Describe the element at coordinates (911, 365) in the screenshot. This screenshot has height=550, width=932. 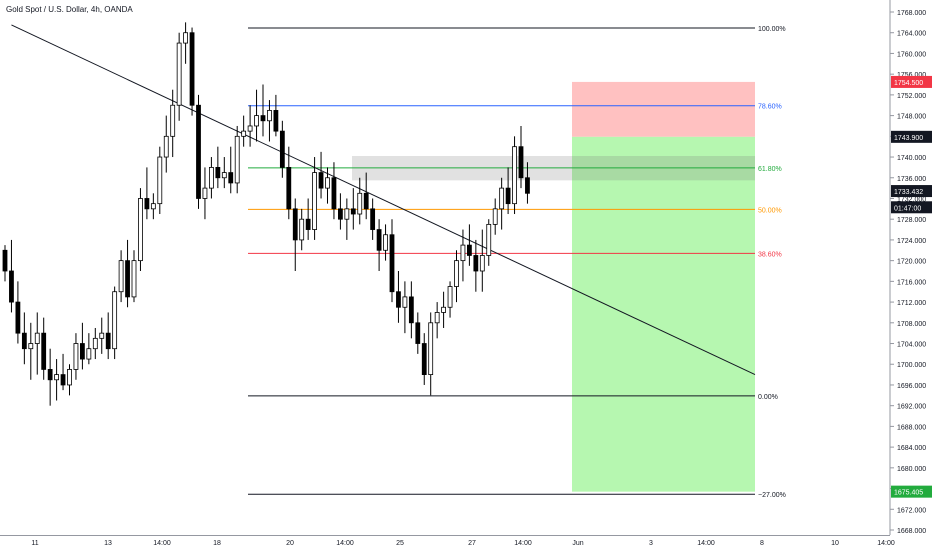
I see `price-tick-label: 1700.000` at that location.